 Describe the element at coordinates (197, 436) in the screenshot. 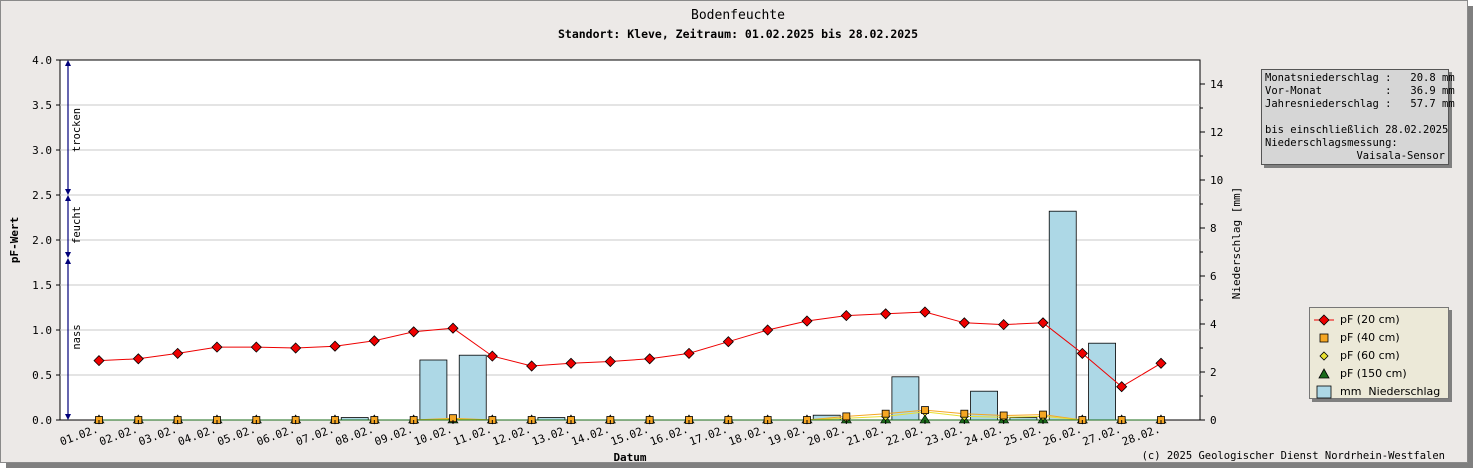

I see `x-tick-label: 04.02.` at that location.